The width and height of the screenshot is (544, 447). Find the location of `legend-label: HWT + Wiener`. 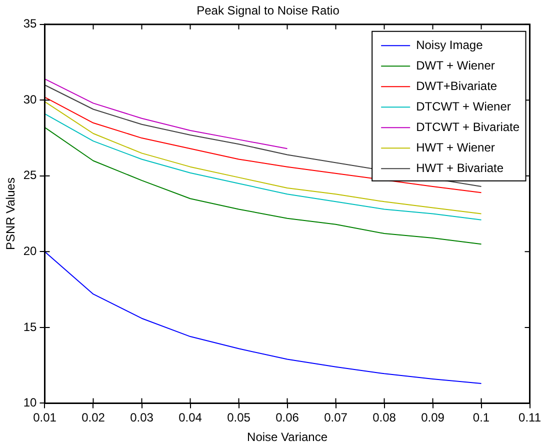

legend-label: HWT + Wiener is located at coordinates (455, 147).